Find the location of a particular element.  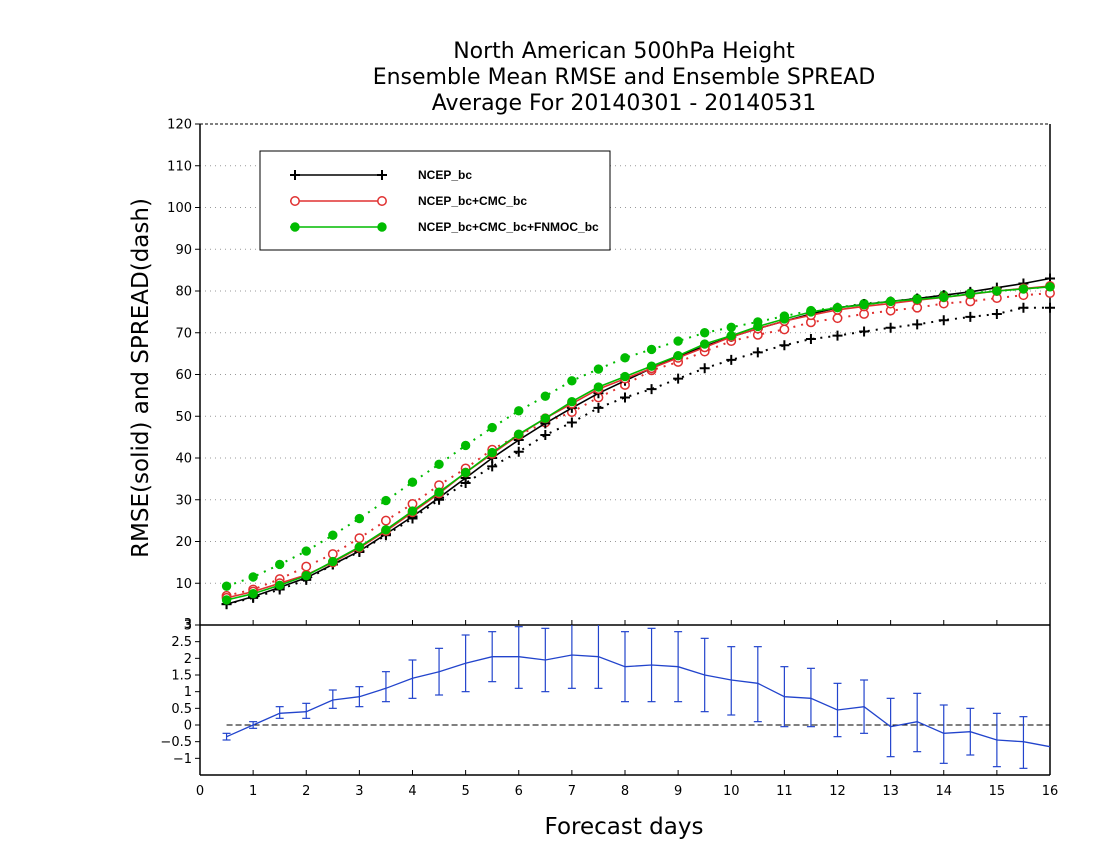

y-tick-label: 60 is located at coordinates (183, 375).